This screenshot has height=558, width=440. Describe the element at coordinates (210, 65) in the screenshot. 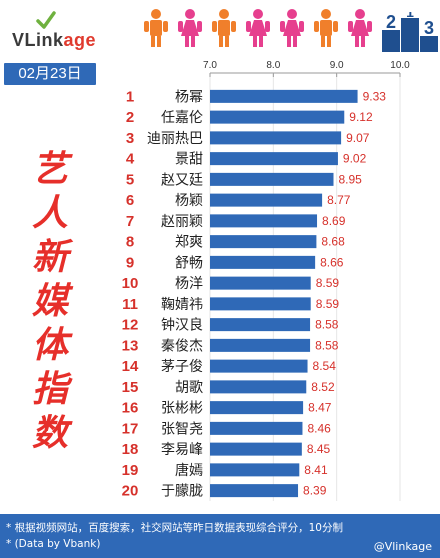

I see `x-tick-label: 7.0` at that location.